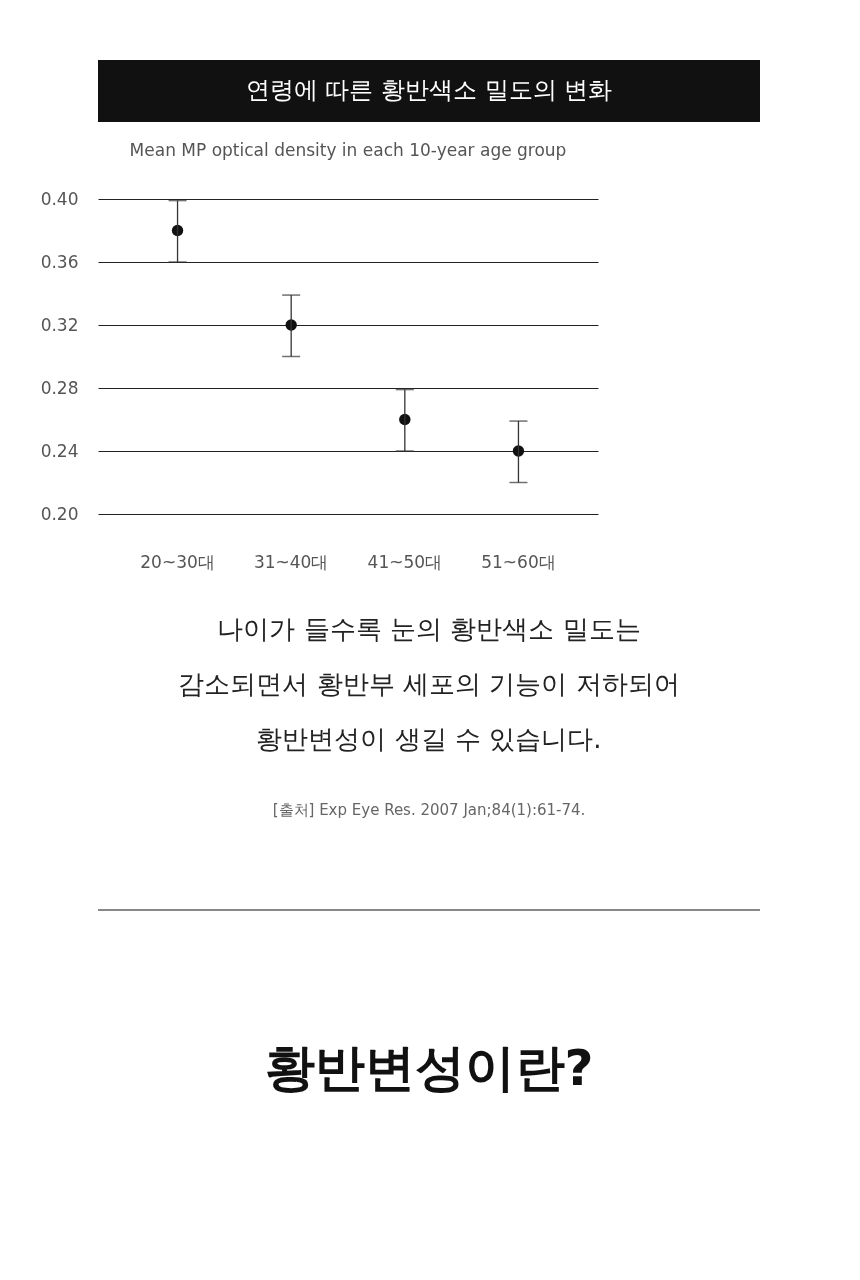 This screenshot has height=1280, width=860. What do you see at coordinates (59, 261) in the screenshot?
I see `y-tick-label: 0.36` at bounding box center [59, 261].